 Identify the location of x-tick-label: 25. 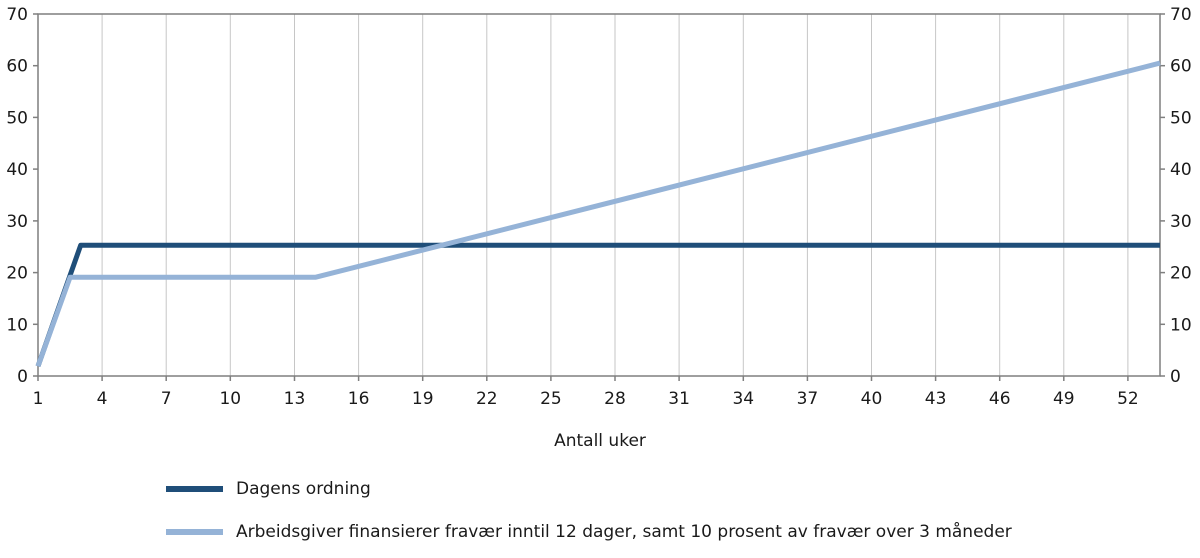
(551, 399).